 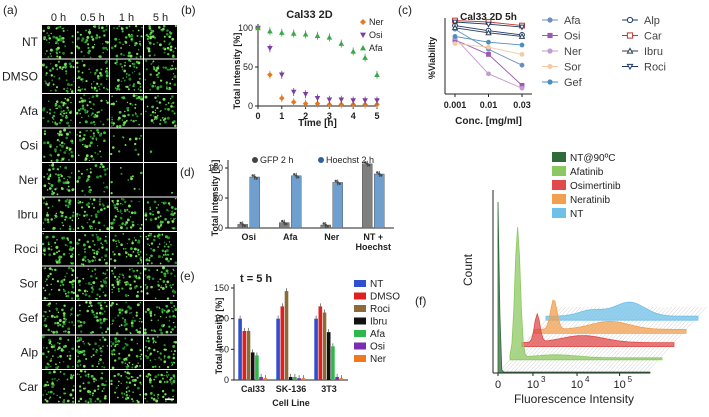 I want to click on bar-afa, so click(x=257, y=367).